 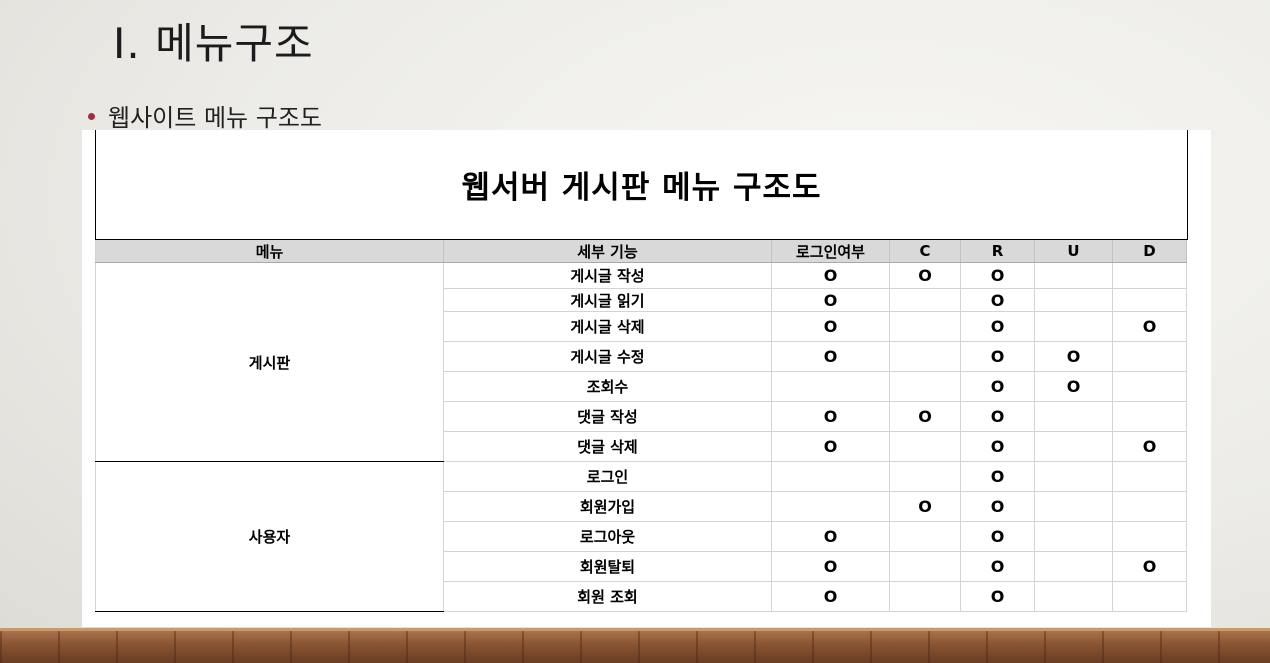 What do you see at coordinates (830, 251) in the screenshot?
I see `column-header: 로그인여부` at bounding box center [830, 251].